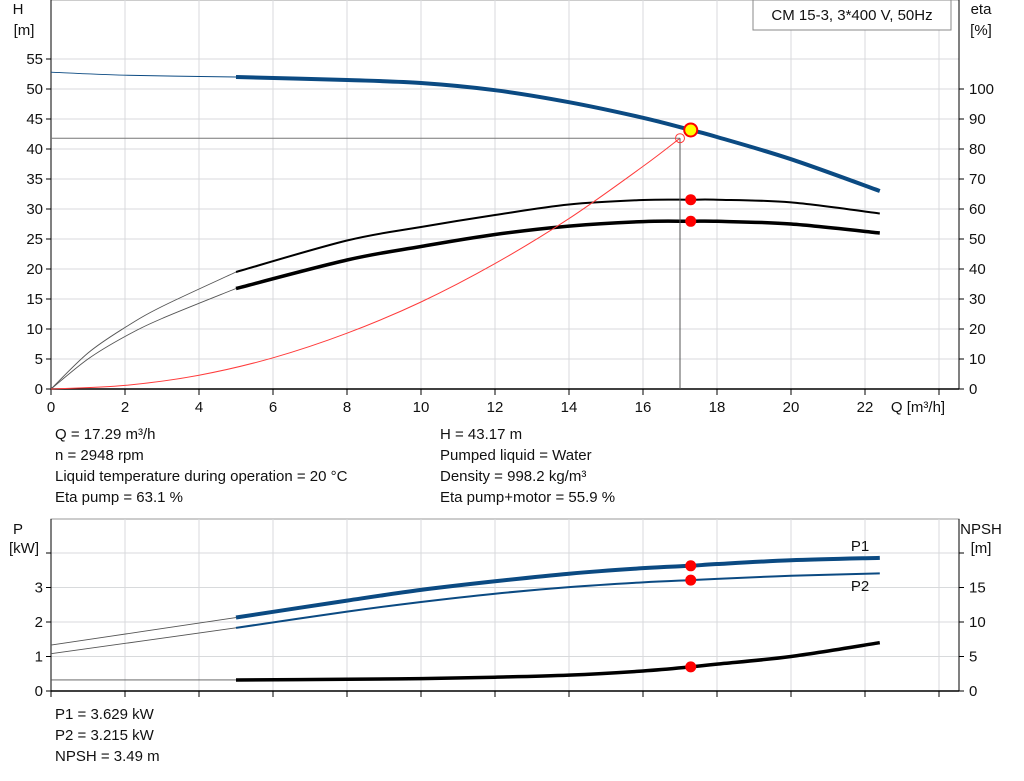 The image size is (1024, 781). I want to click on duty-point-head, so click(691, 130).